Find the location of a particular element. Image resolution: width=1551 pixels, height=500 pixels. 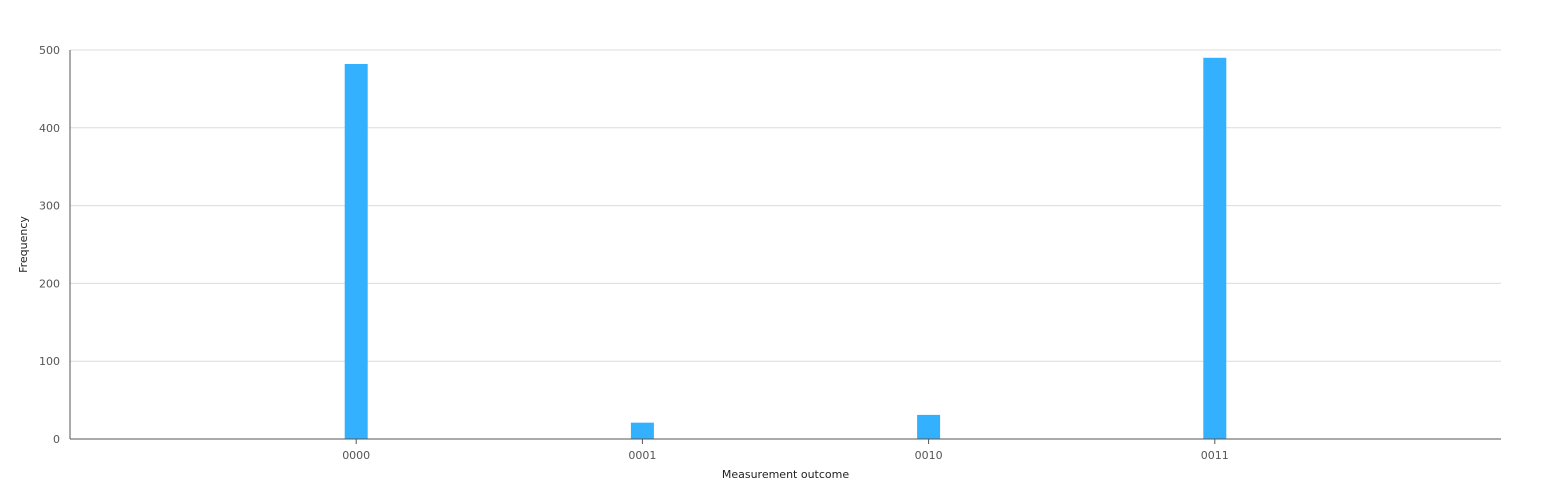

y-tick-label: 500 is located at coordinates (49, 50).